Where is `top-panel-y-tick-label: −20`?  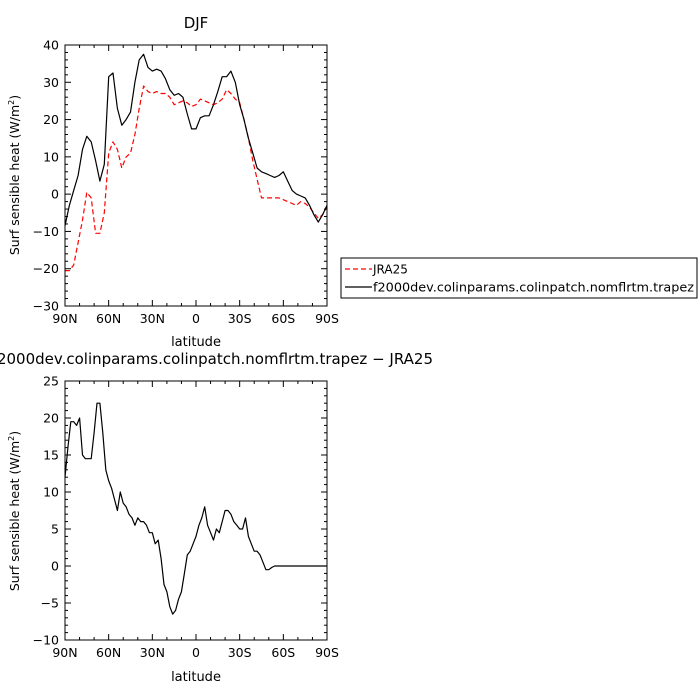 top-panel-y-tick-label: −20 is located at coordinates (46, 268).